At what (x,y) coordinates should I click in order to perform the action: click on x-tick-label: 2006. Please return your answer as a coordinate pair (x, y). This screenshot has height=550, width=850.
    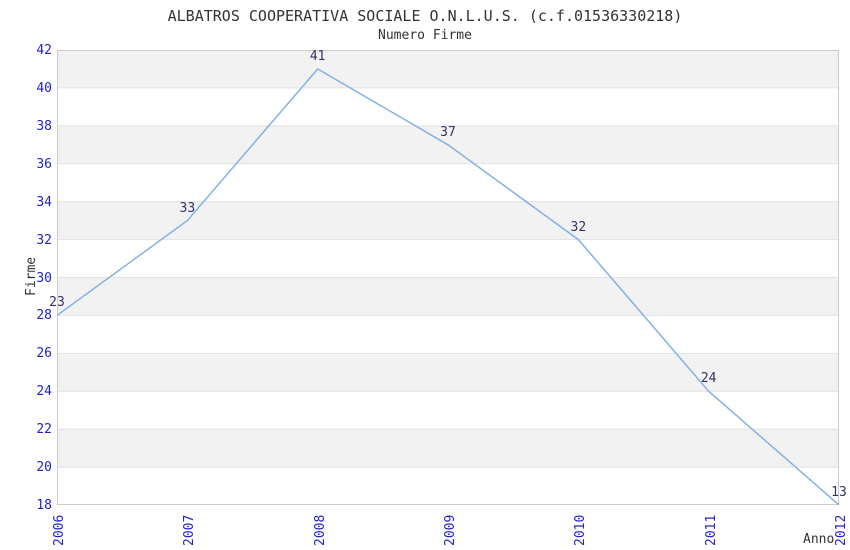
    Looking at the image, I should click on (59, 530).